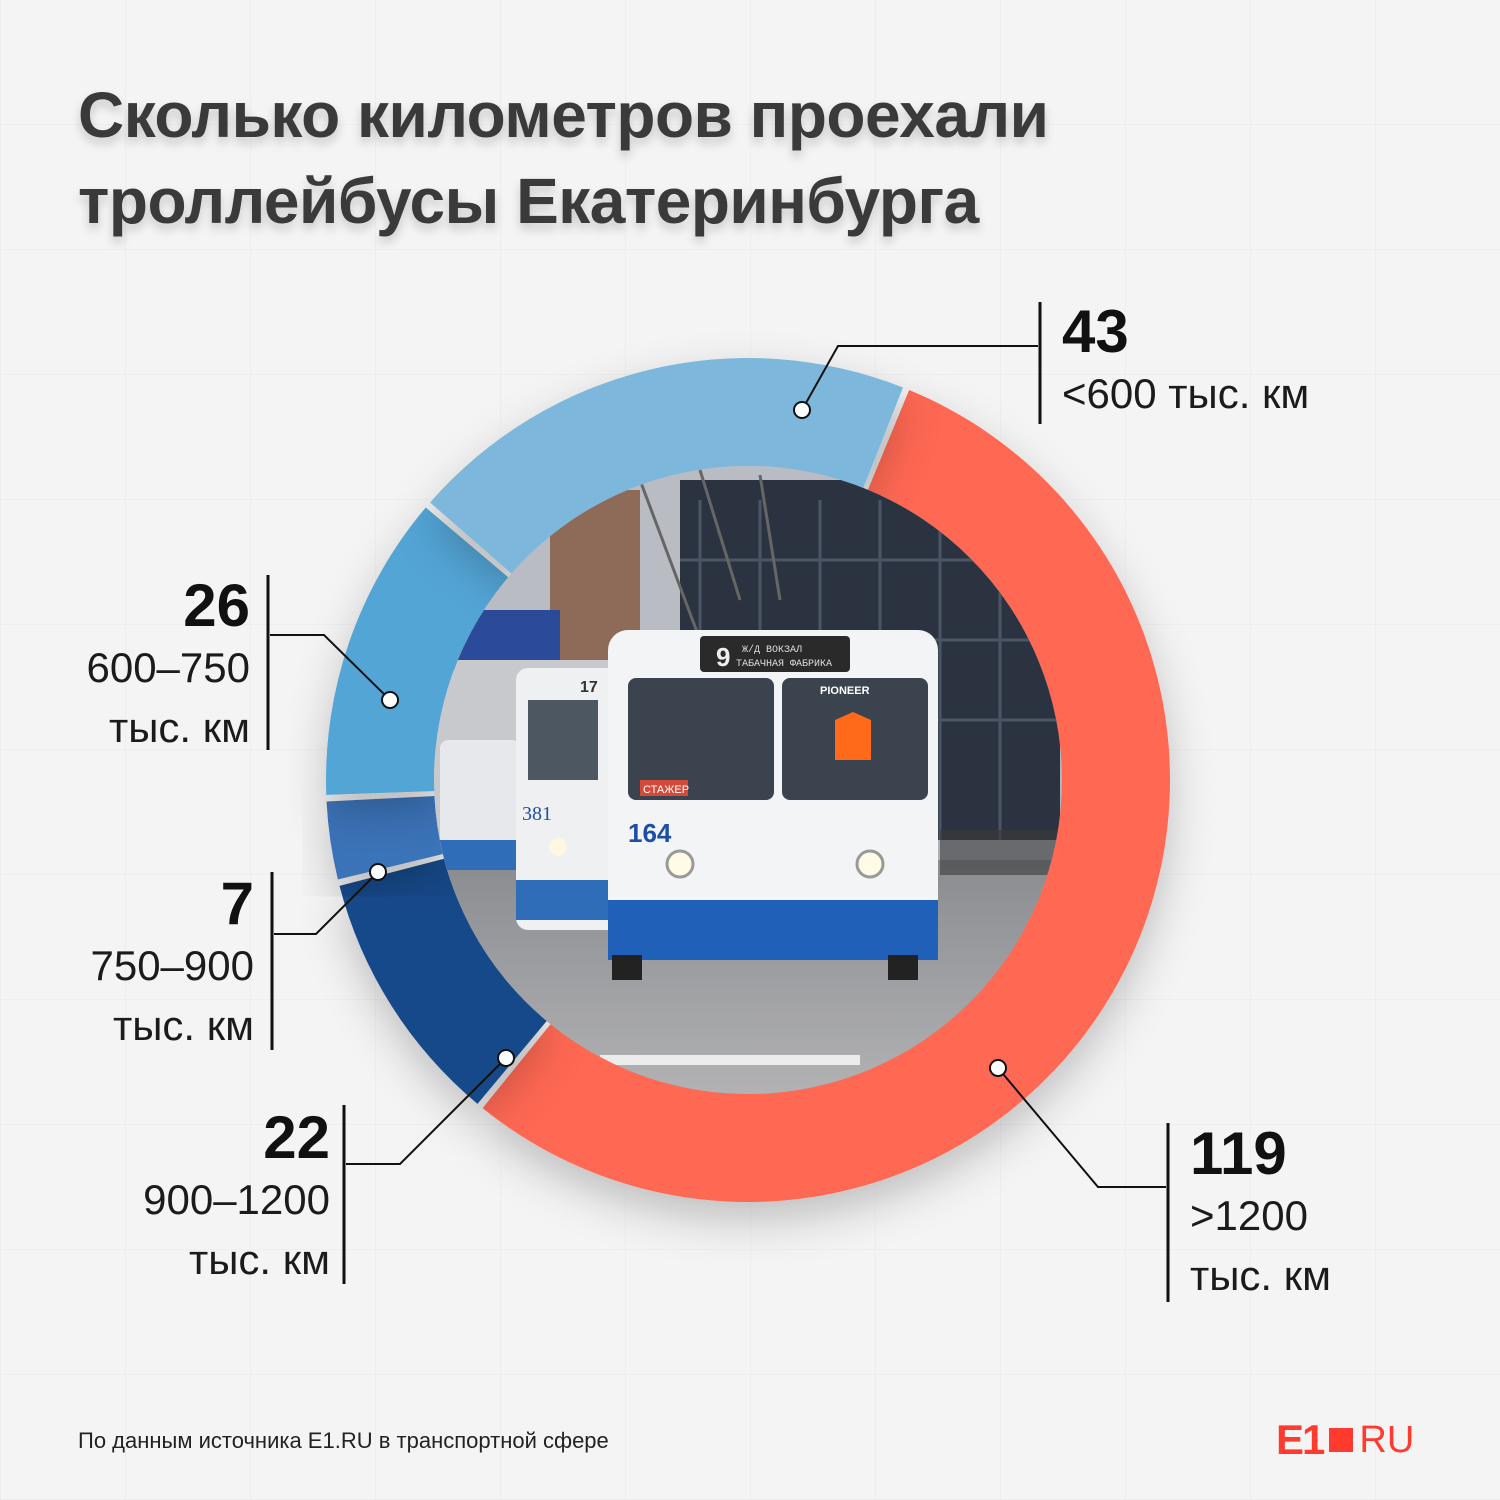  What do you see at coordinates (237, 903) in the screenshot?
I see `value-7: 7` at bounding box center [237, 903].